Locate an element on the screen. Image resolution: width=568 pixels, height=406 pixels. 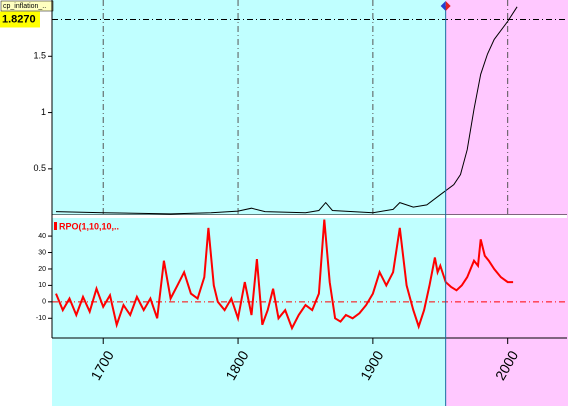
reference-label: 1.8270 is located at coordinates (19, 19).